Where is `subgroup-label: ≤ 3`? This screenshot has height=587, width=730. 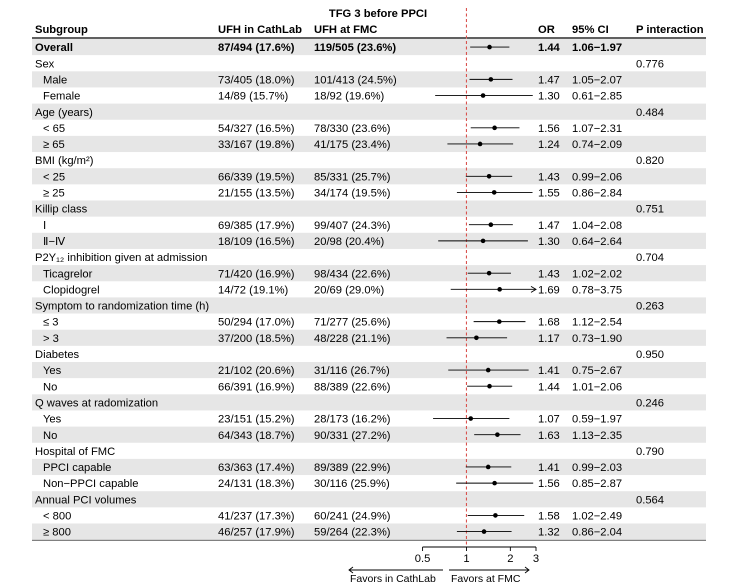 subgroup-label: ≤ 3 is located at coordinates (50, 323).